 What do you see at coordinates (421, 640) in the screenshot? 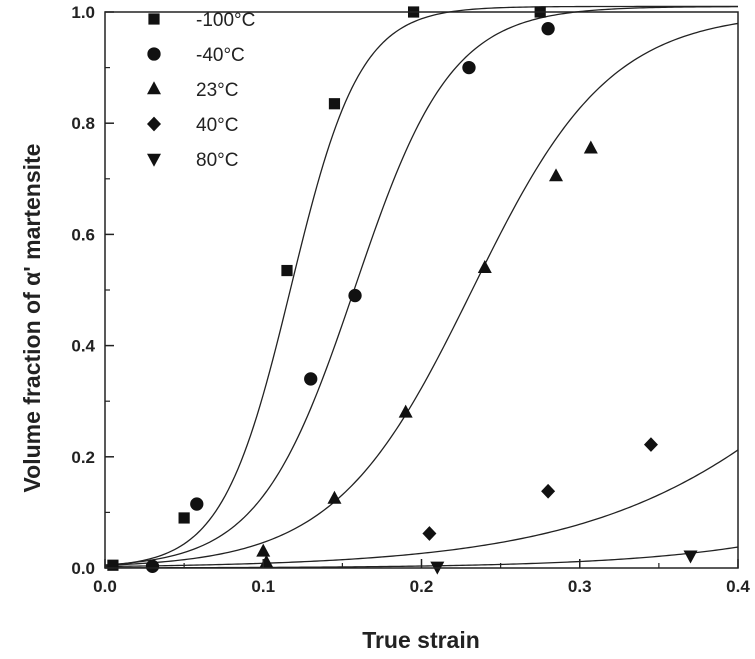
I see `x-axis-title: True strain` at bounding box center [421, 640].